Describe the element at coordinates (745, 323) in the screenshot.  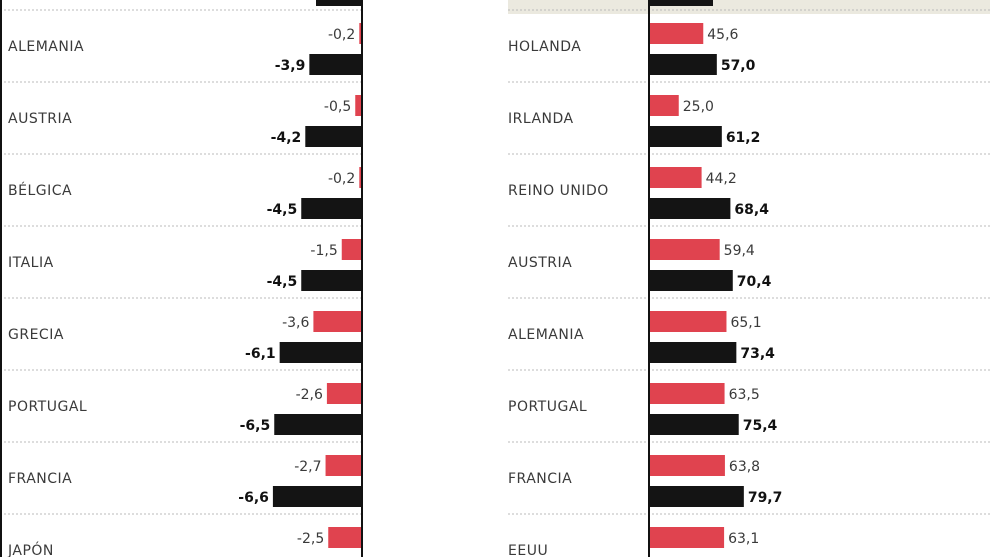
I see `right-data-label-series1: 65,1` at that location.